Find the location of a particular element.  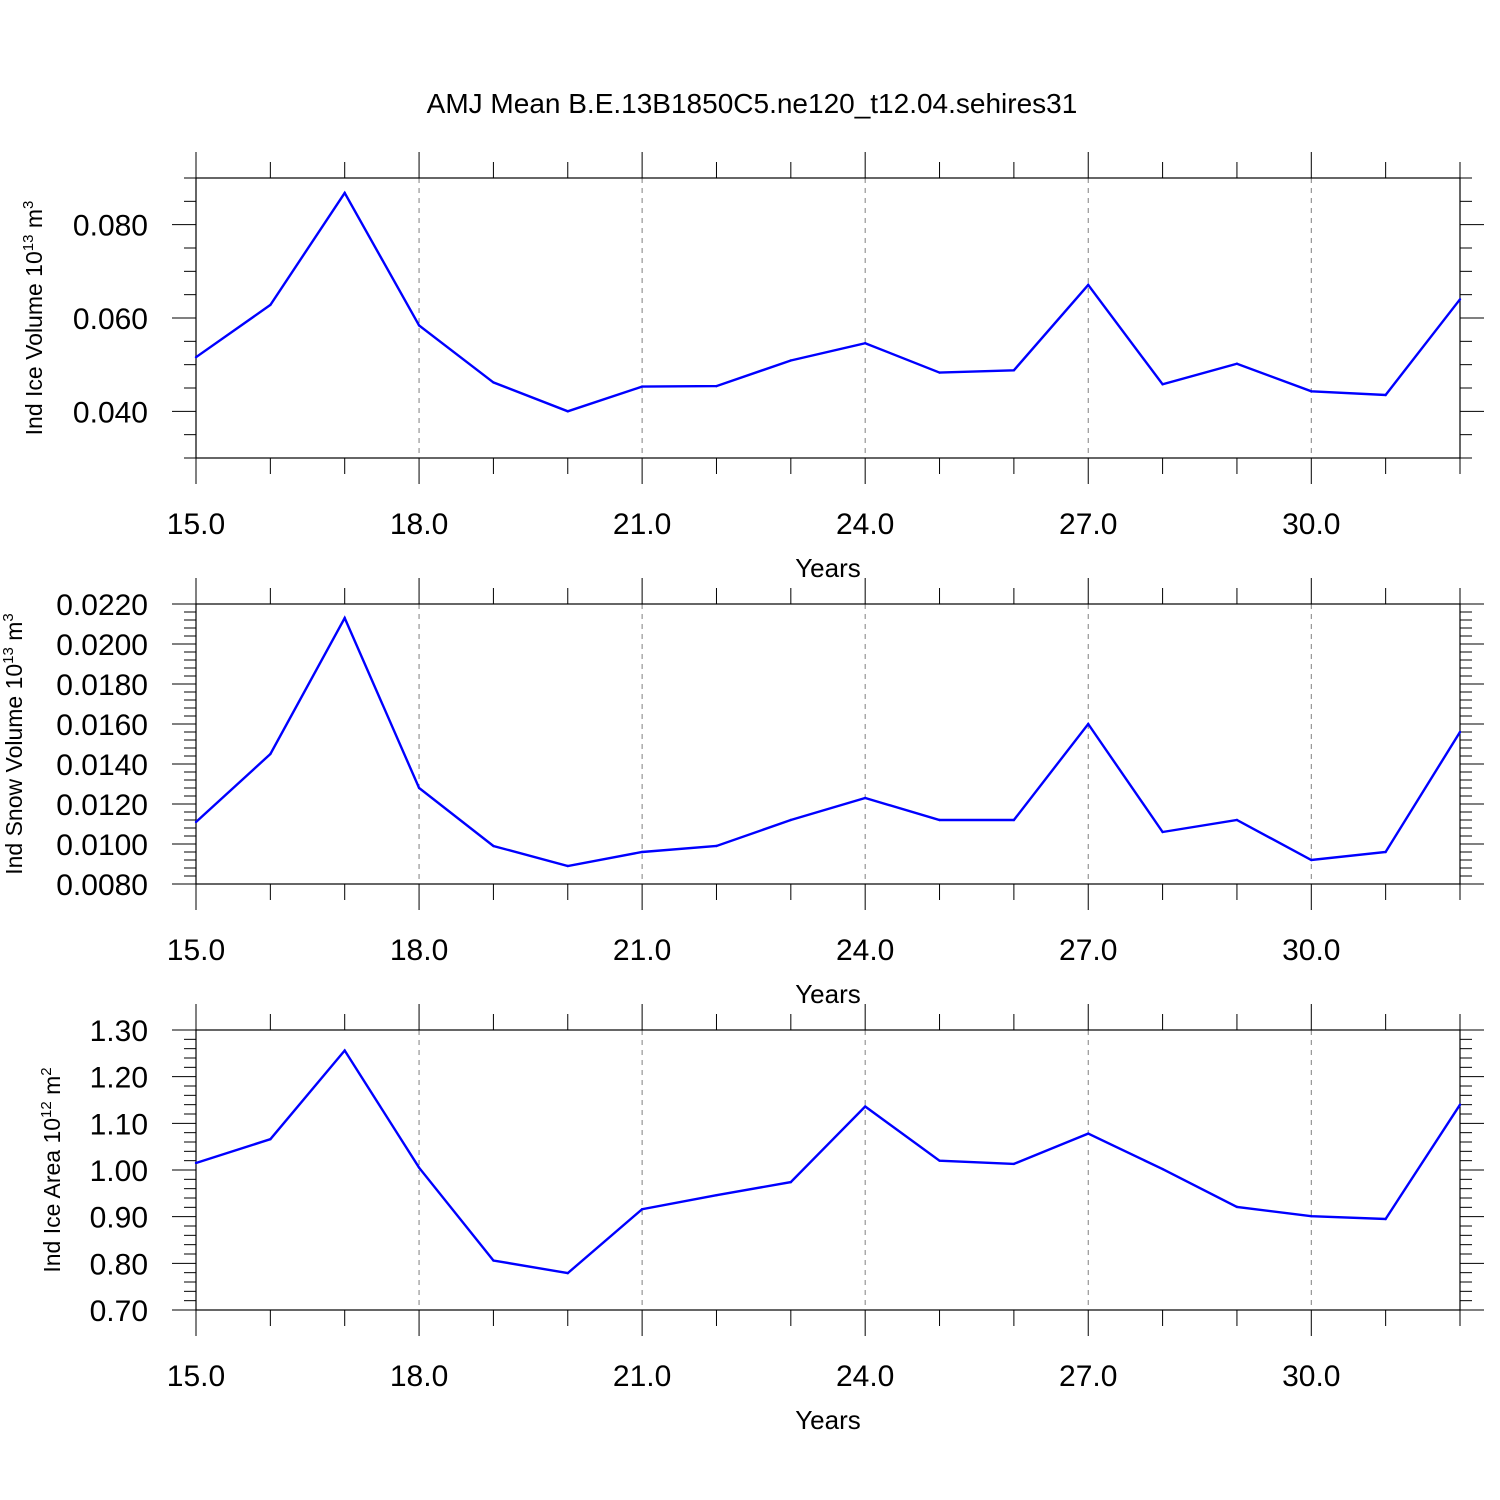

y-tick-label: 1.00 is located at coordinates (119, 1171).